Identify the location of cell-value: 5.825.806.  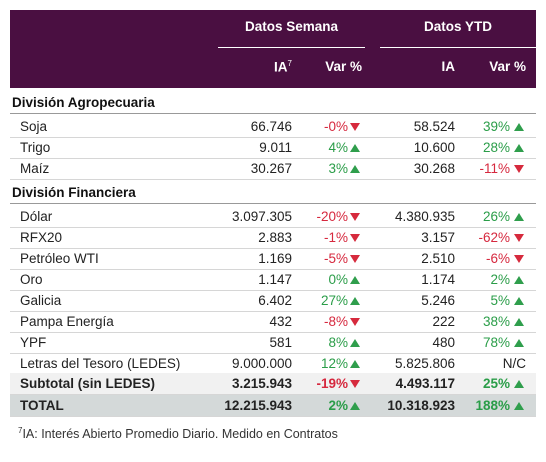
(424, 363).